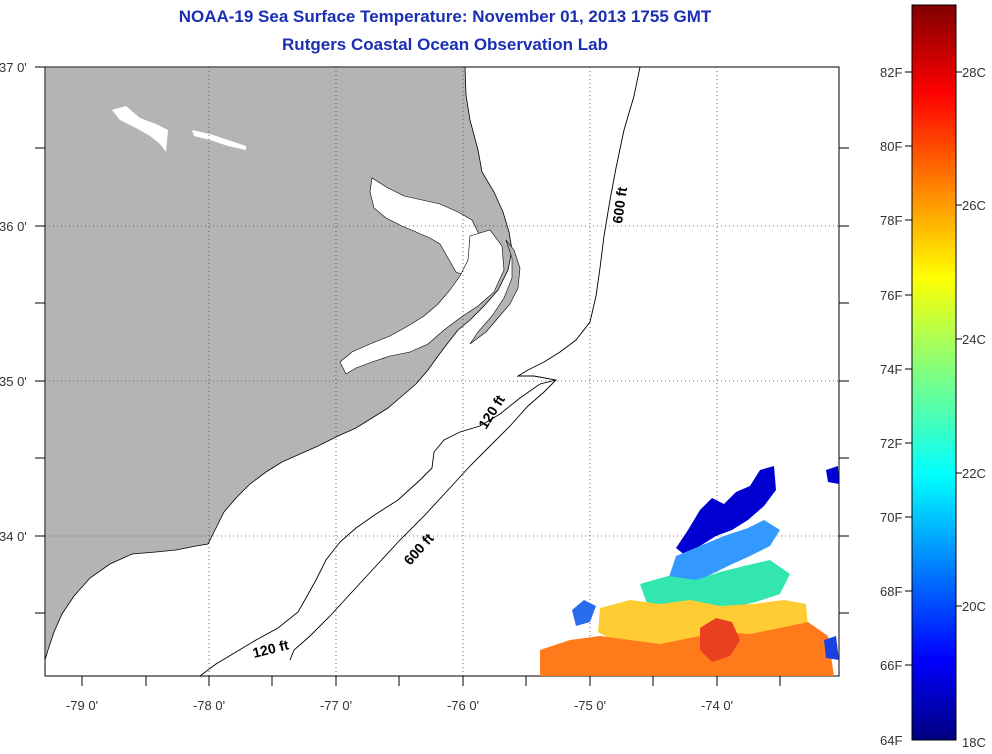 The height and width of the screenshot is (754, 992). What do you see at coordinates (934, 372) in the screenshot?
I see `colorbar` at bounding box center [934, 372].